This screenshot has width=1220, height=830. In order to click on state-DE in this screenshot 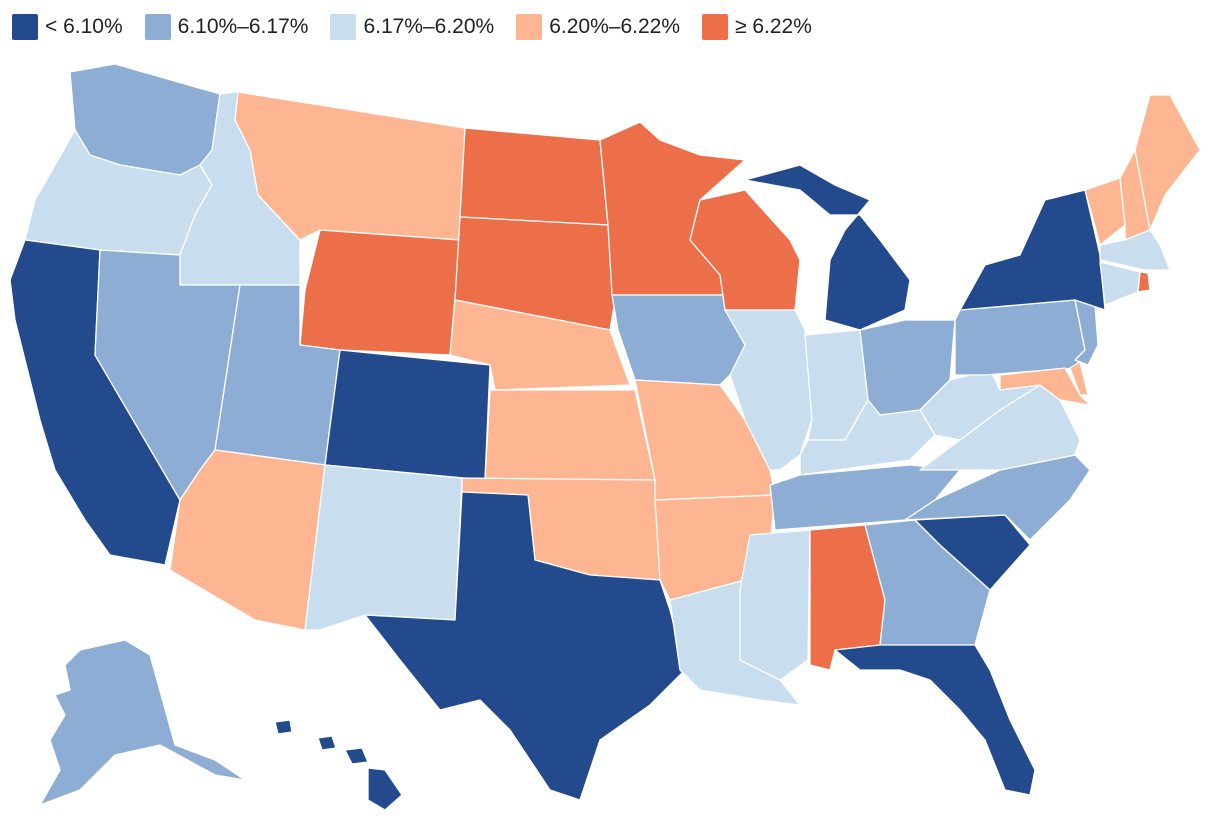, I will do `click(1079, 378)`.